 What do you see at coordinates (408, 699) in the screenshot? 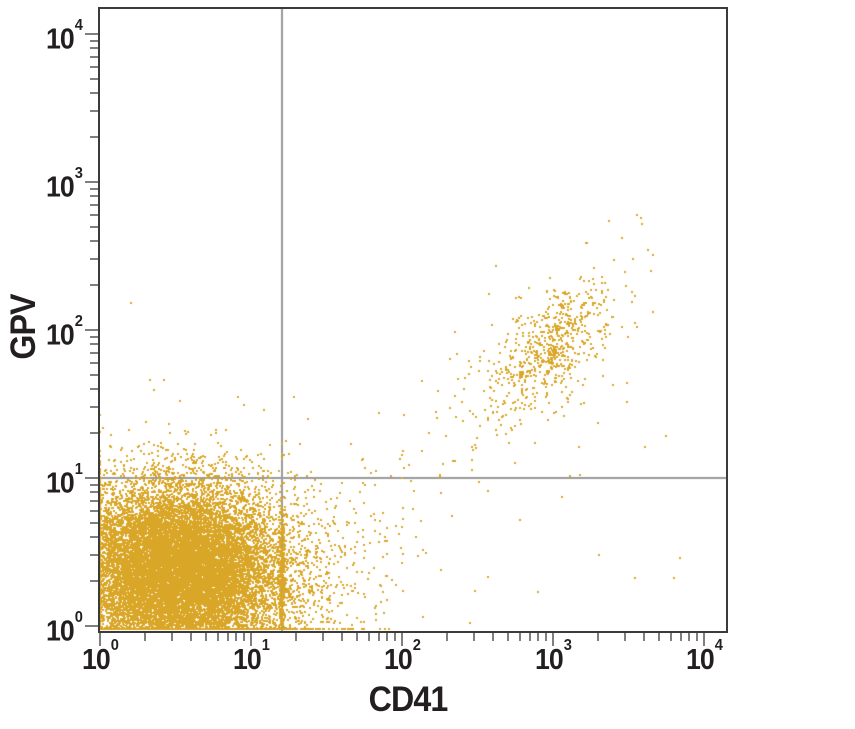
I see `x-axis-title: CD41` at bounding box center [408, 699].